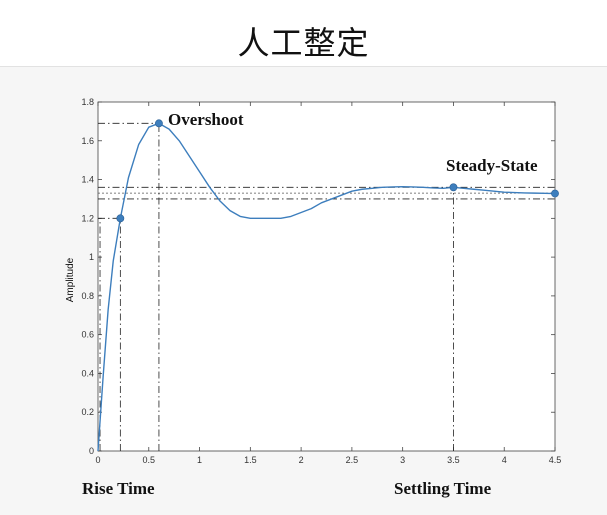 This screenshot has width=607, height=515. Describe the element at coordinates (87, 296) in the screenshot. I see `y-tick-label: 0.8` at that location.